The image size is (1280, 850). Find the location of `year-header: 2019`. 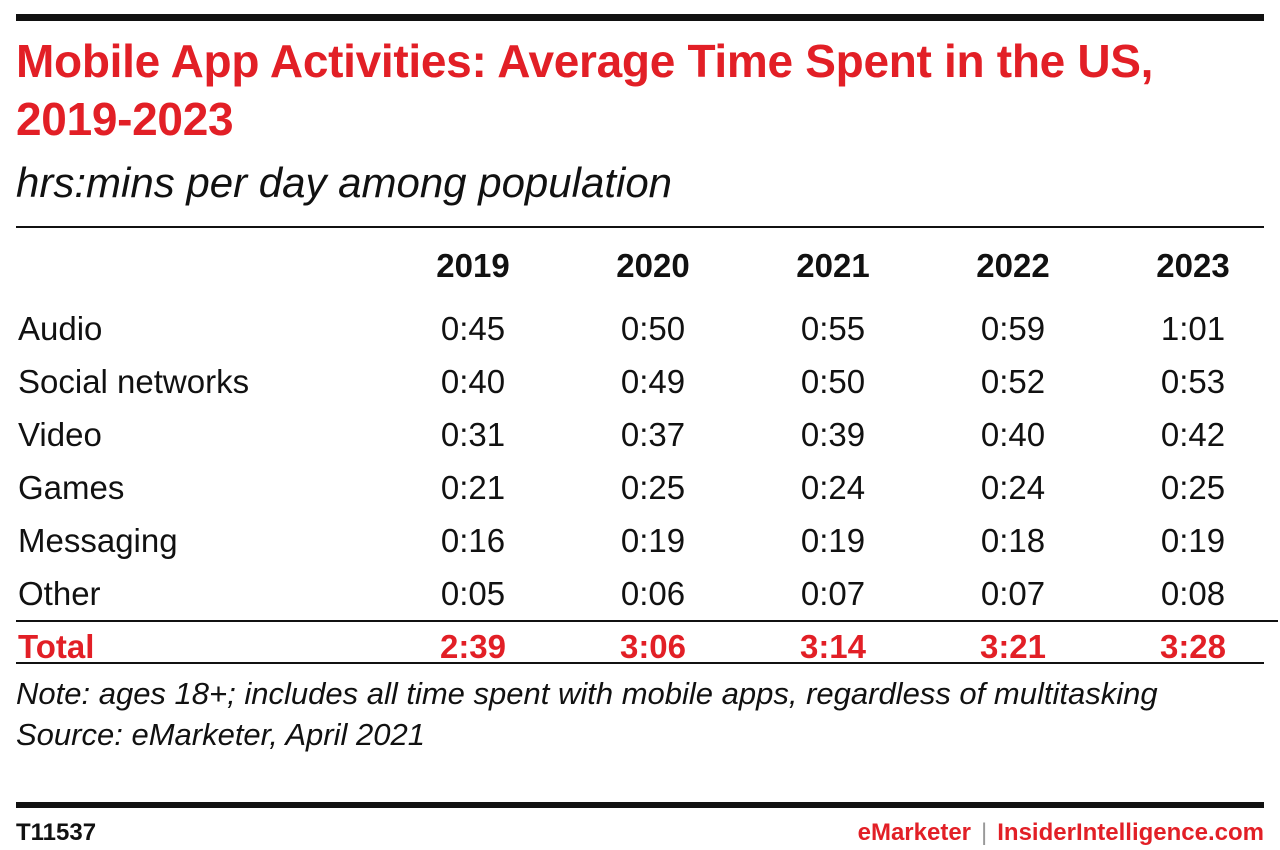

year-header: 2019 is located at coordinates (473, 265).